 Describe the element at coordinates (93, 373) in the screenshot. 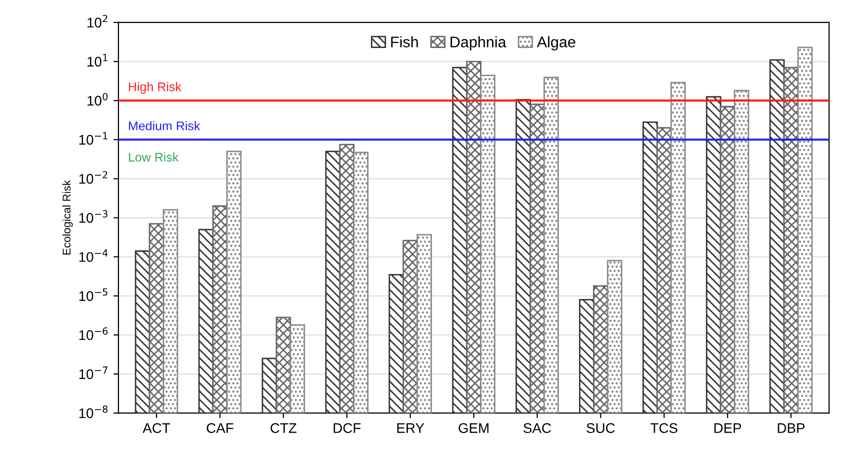

I see `y-tick-label: 10$^{−7}$` at that location.